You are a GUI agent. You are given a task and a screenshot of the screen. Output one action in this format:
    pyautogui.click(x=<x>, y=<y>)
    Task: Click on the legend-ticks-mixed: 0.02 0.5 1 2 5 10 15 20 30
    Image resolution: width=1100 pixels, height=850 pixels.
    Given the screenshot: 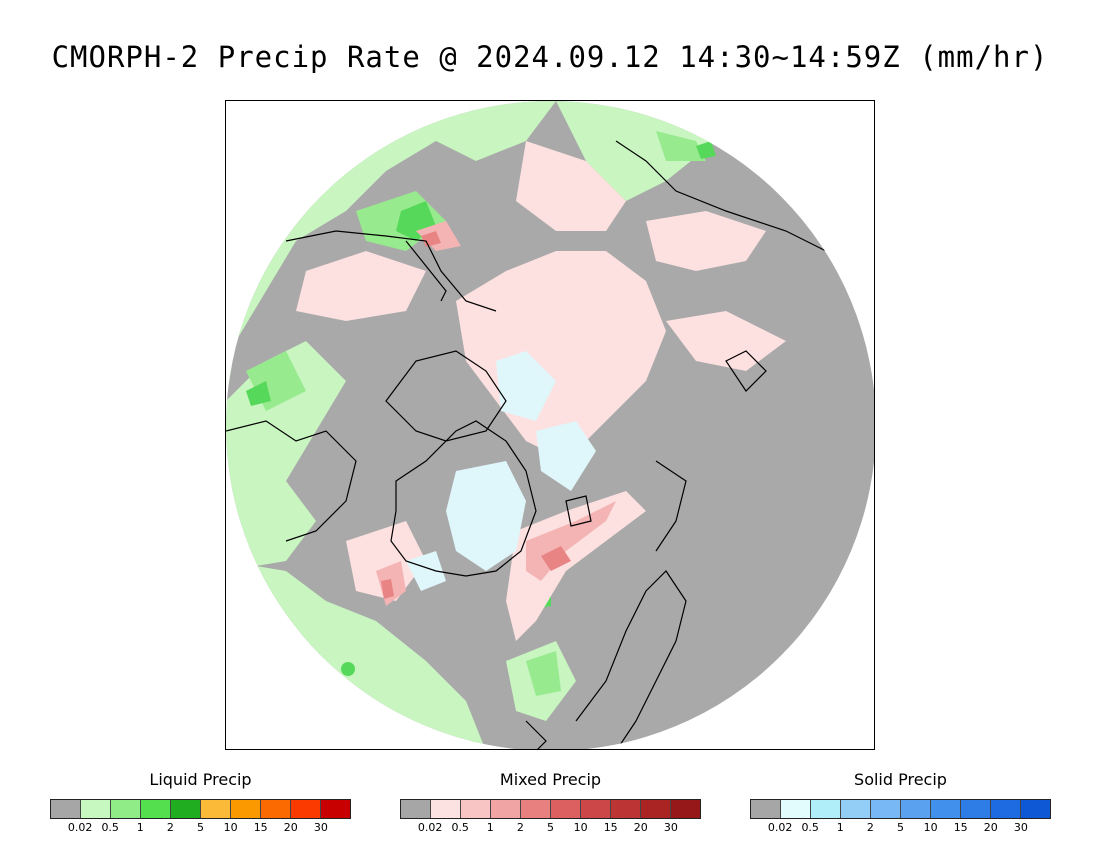 What is the action you would take?
    pyautogui.click(x=550, y=828)
    